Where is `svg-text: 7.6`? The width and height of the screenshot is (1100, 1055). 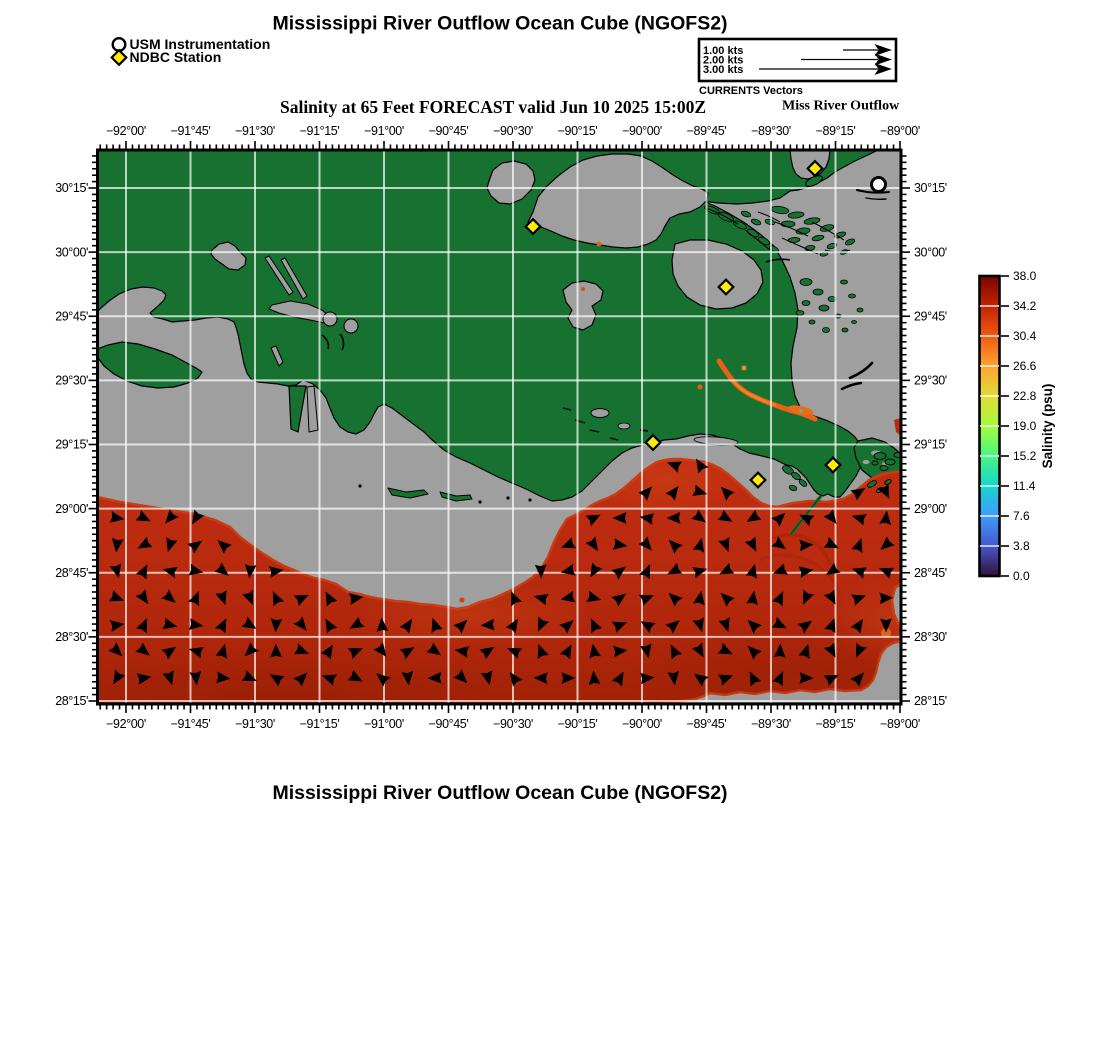
svg-text: 7.6 is located at coordinates (1021, 516).